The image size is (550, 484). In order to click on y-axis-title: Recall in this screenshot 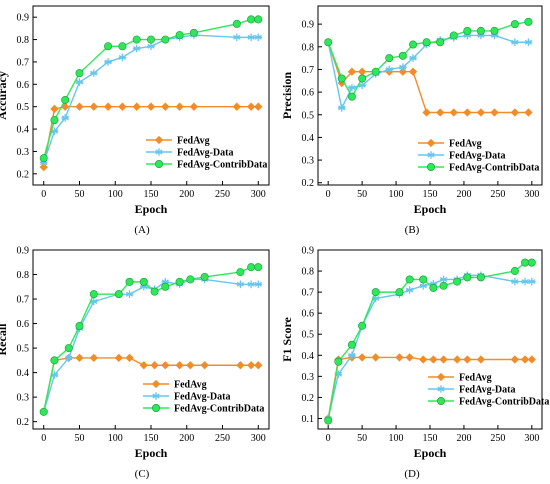, I will do `click(4, 339)`.